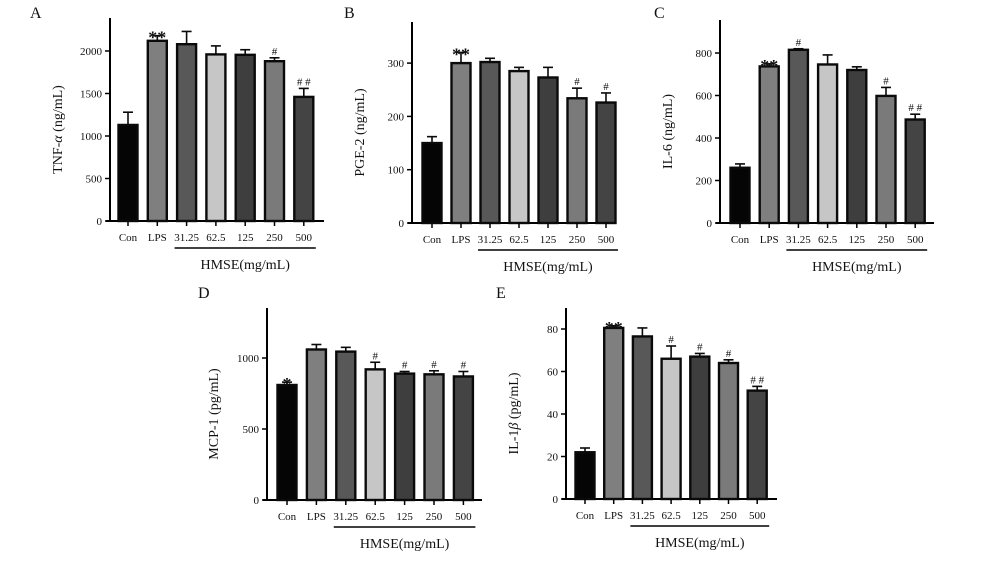 The width and height of the screenshot is (988, 561). I want to click on panel-letter: A, so click(36, 13).